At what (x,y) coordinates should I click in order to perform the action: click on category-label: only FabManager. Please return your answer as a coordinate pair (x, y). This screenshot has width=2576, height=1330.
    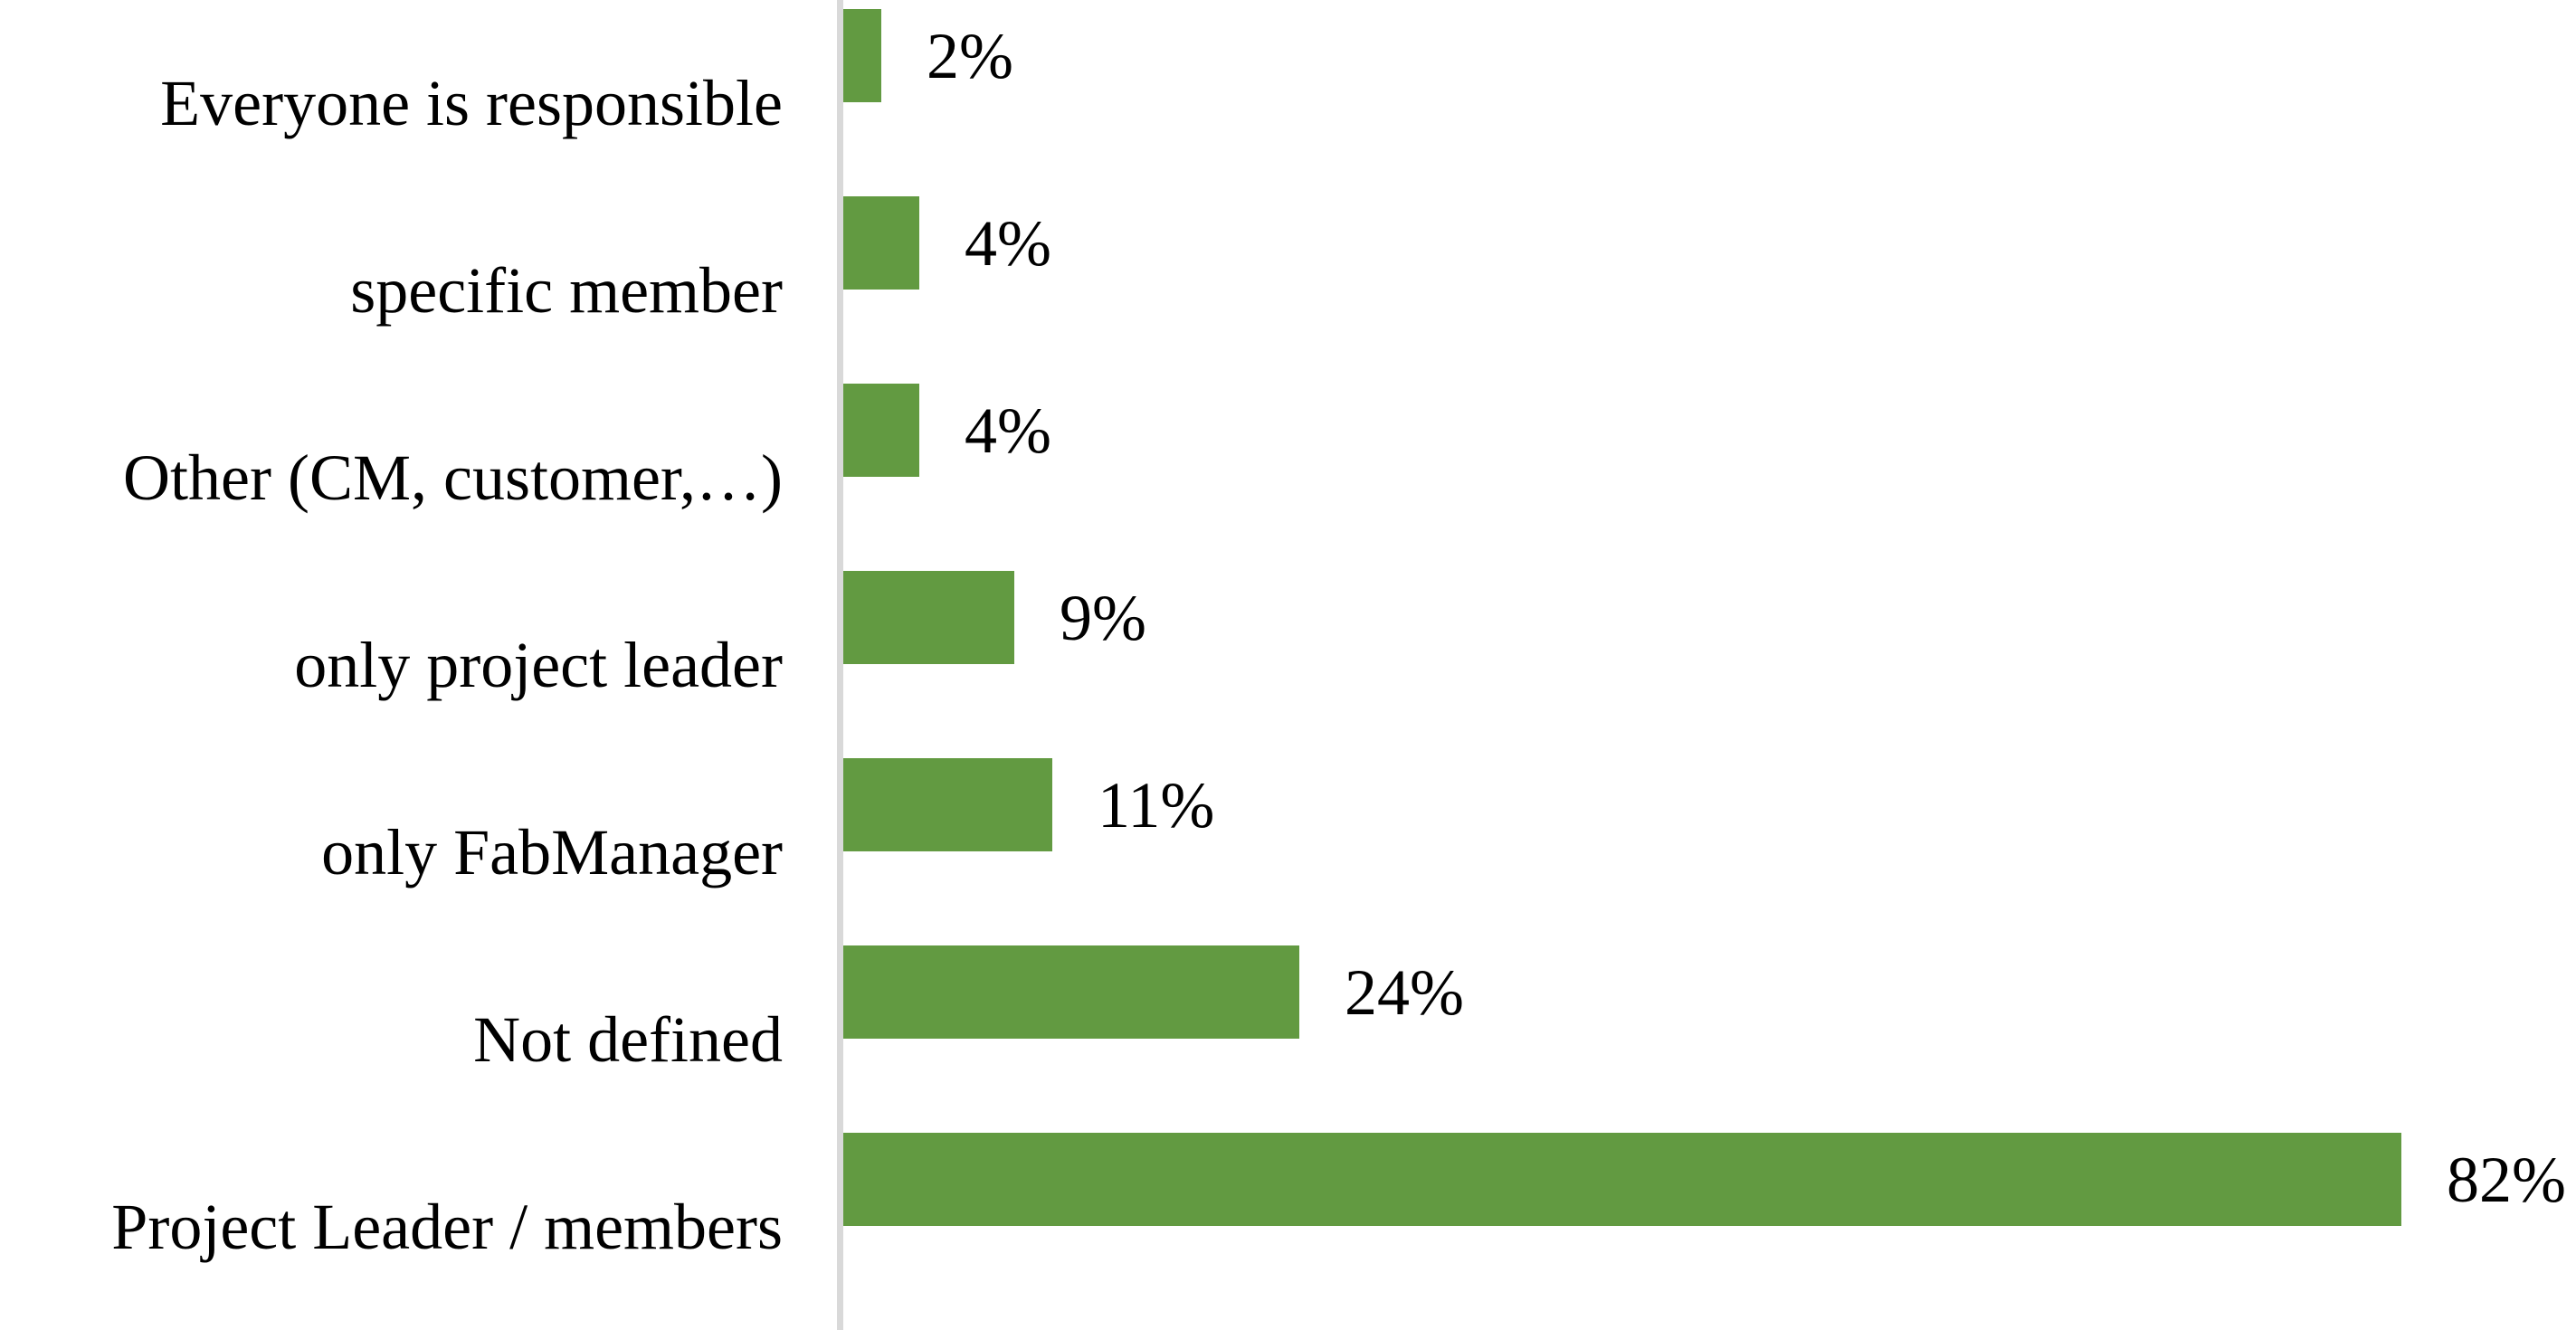
    Looking at the image, I should click on (552, 852).